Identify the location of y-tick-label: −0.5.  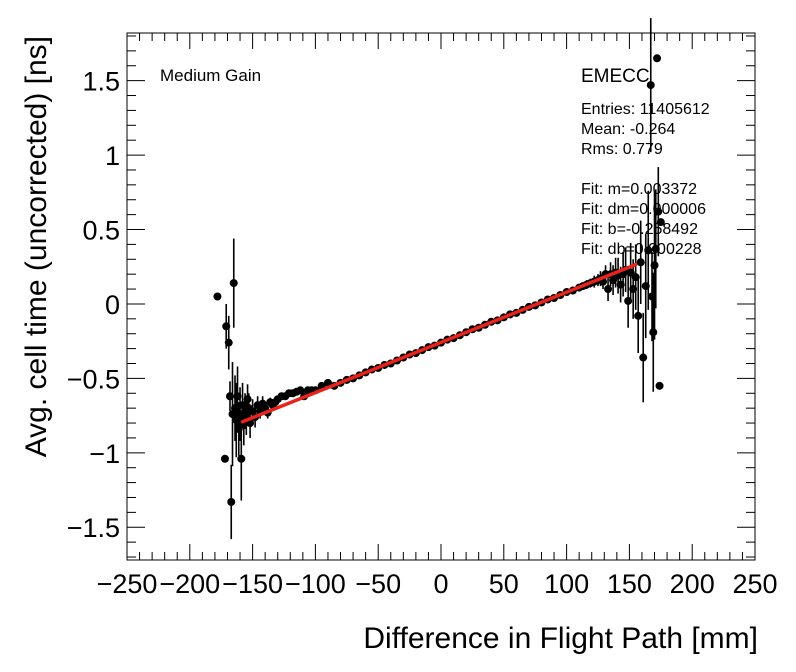
(93, 379).